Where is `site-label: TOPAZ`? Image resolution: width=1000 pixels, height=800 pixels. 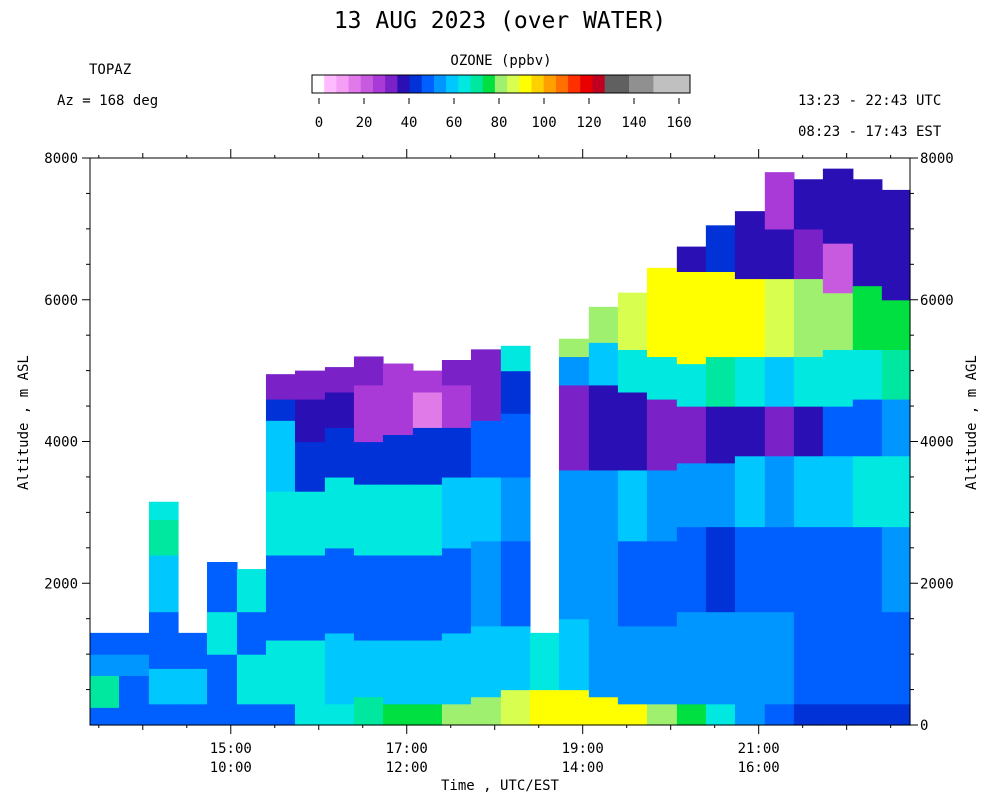 site-label: TOPAZ is located at coordinates (110, 70).